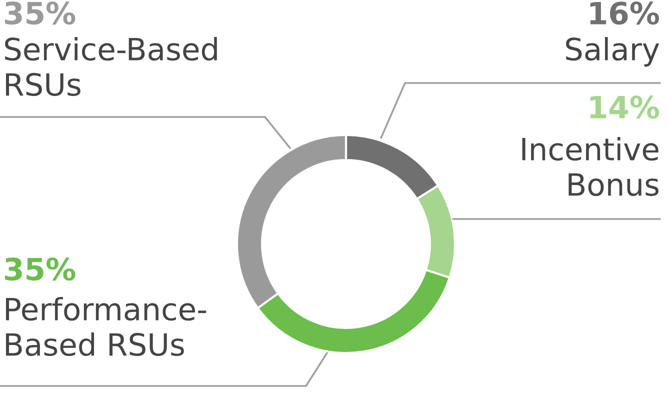 This screenshot has width=668, height=393. What do you see at coordinates (625, 13) in the screenshot?
I see `data-label: 16%` at bounding box center [625, 13].